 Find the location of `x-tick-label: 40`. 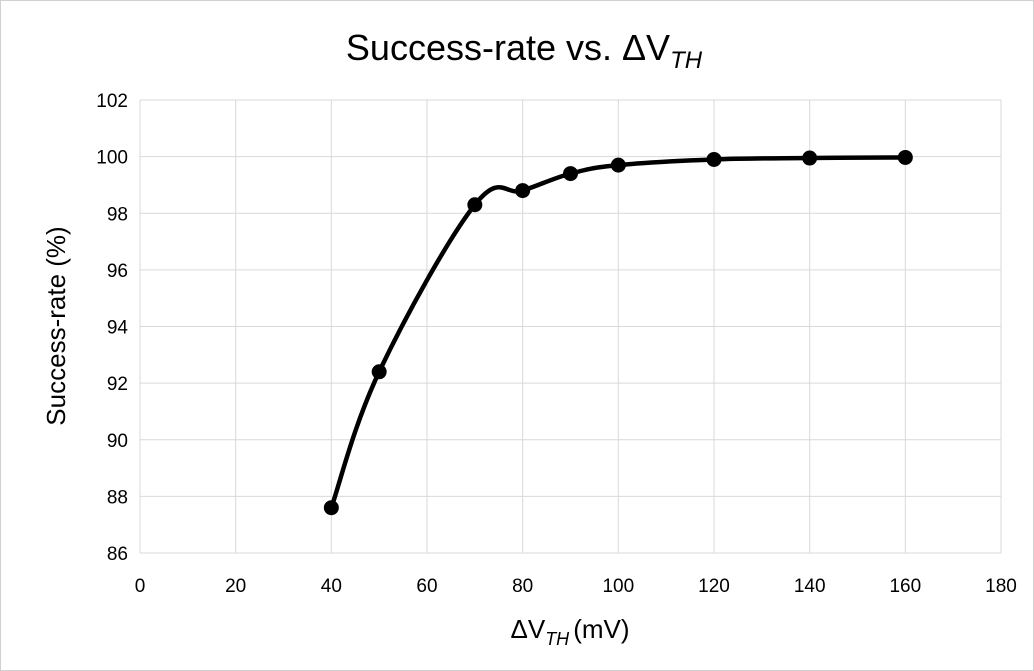

x-tick-label: 40 is located at coordinates (331, 586).